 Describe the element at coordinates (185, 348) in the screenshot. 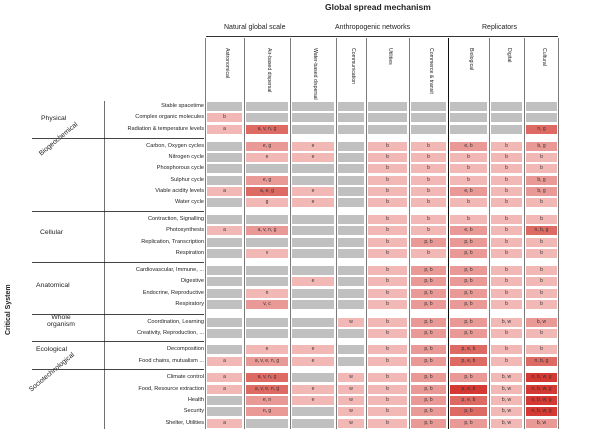

I see `row-label: Decomposition` at that location.